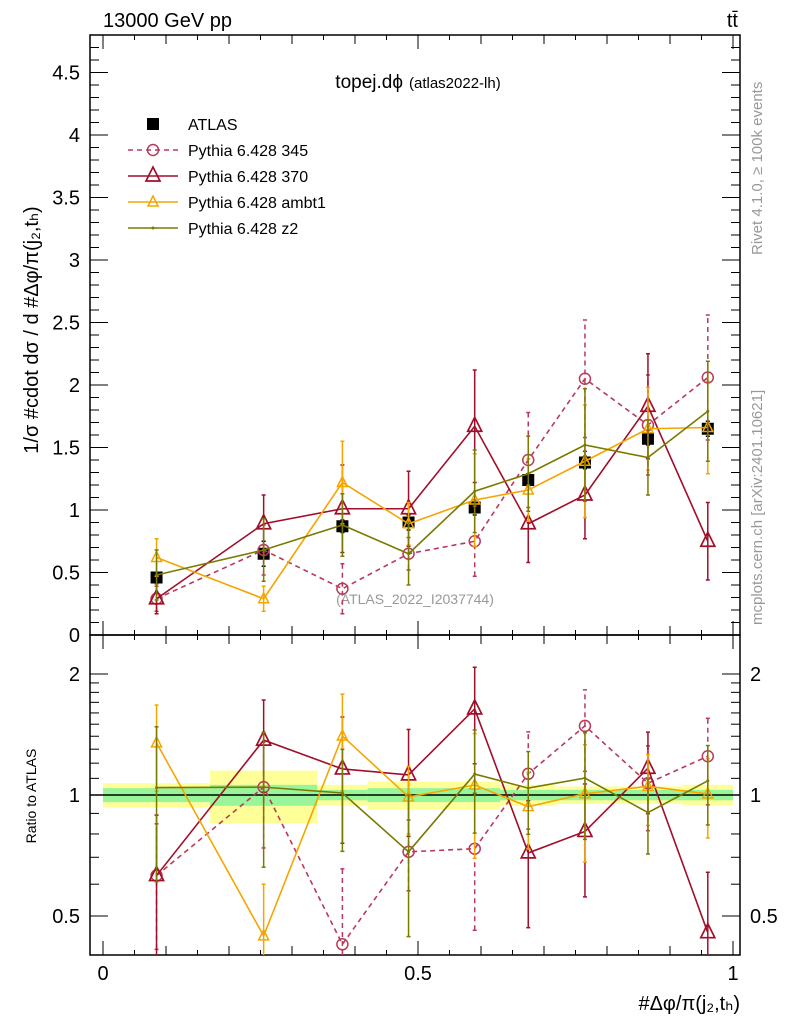  Describe the element at coordinates (257, 203) in the screenshot. I see `legend-label: Pythia 6.428 ambt1` at that location.